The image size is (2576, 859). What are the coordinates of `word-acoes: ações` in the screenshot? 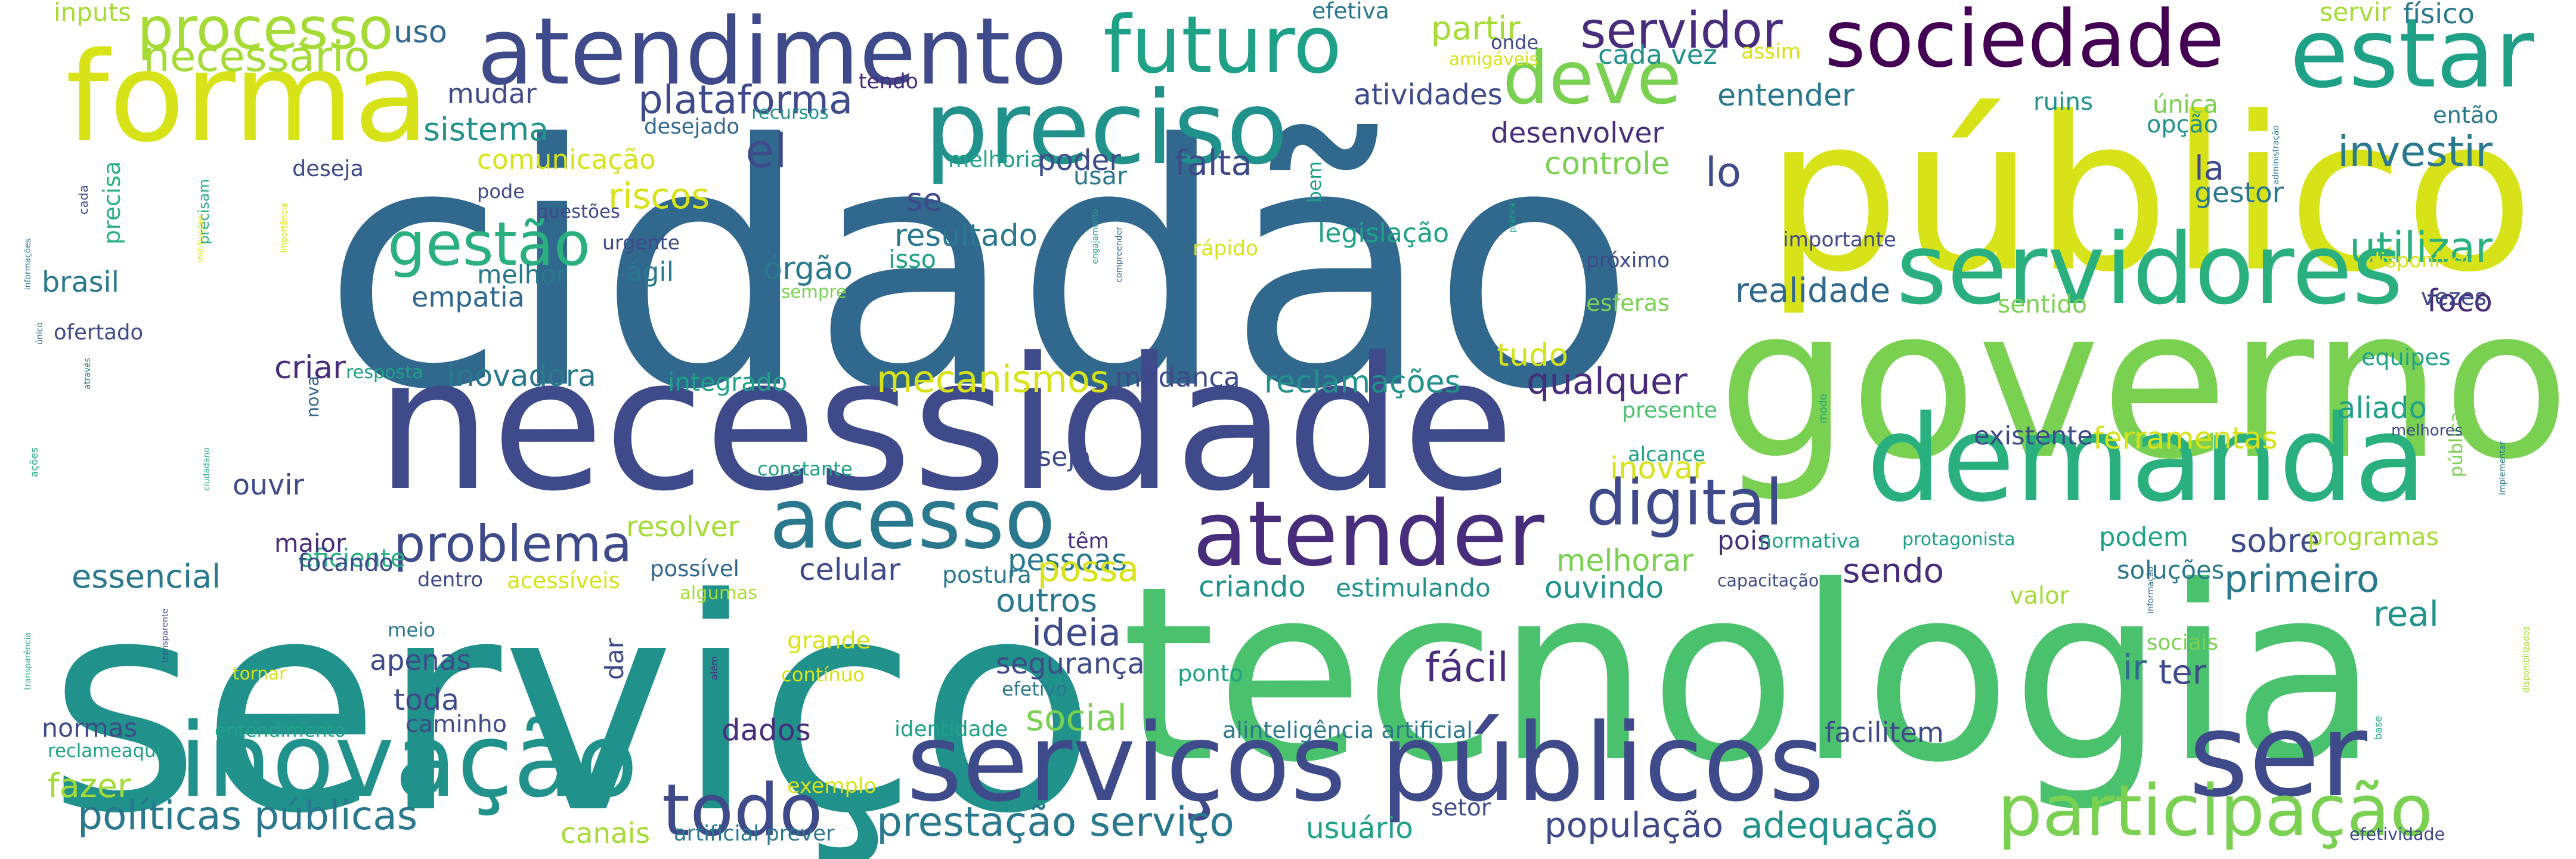 It's located at (35, 462).